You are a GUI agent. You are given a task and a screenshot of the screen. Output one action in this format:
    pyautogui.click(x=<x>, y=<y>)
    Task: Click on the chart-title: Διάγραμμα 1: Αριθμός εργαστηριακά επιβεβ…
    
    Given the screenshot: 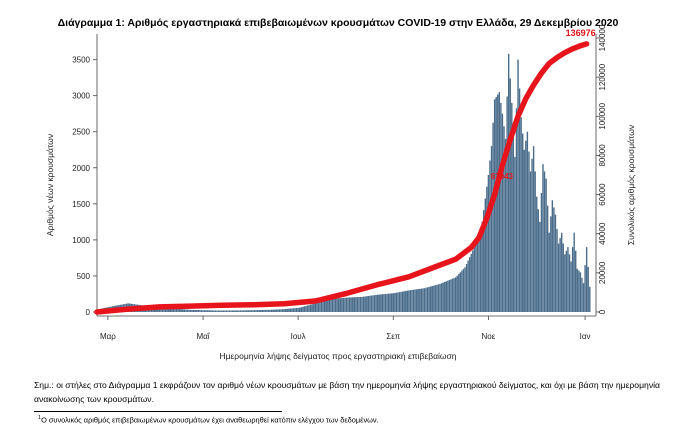 What is the action you would take?
    pyautogui.click(x=338, y=23)
    